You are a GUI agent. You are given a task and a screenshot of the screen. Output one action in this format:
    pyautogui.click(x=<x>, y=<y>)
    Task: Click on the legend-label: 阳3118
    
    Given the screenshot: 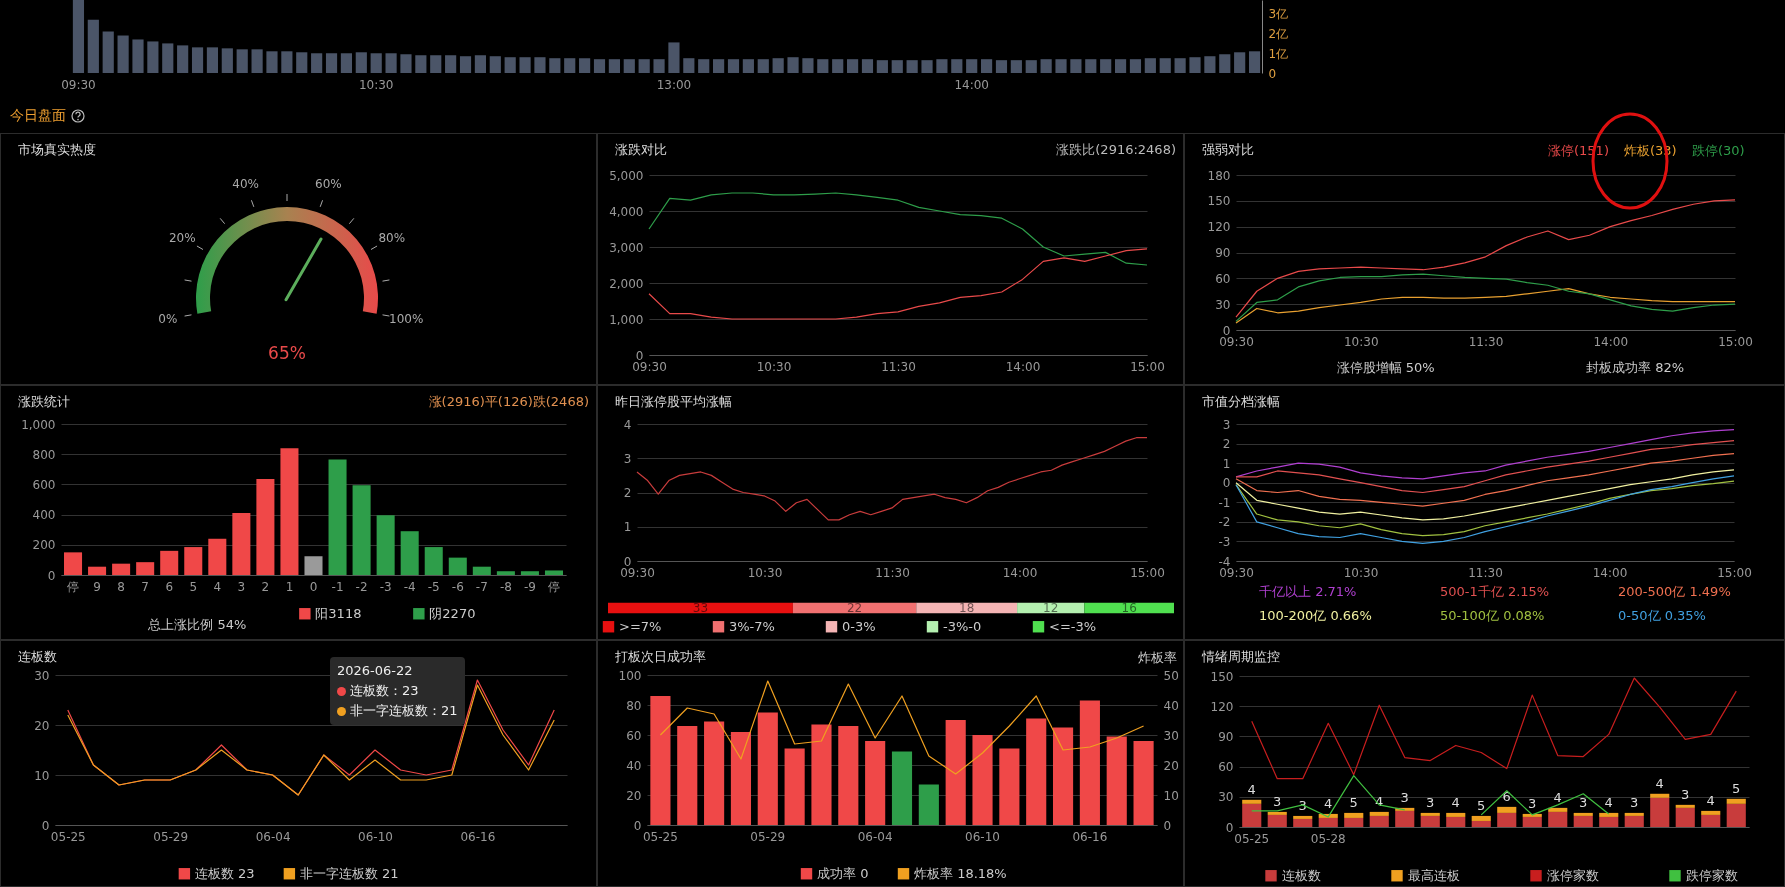 What is the action you would take?
    pyautogui.click(x=338, y=613)
    